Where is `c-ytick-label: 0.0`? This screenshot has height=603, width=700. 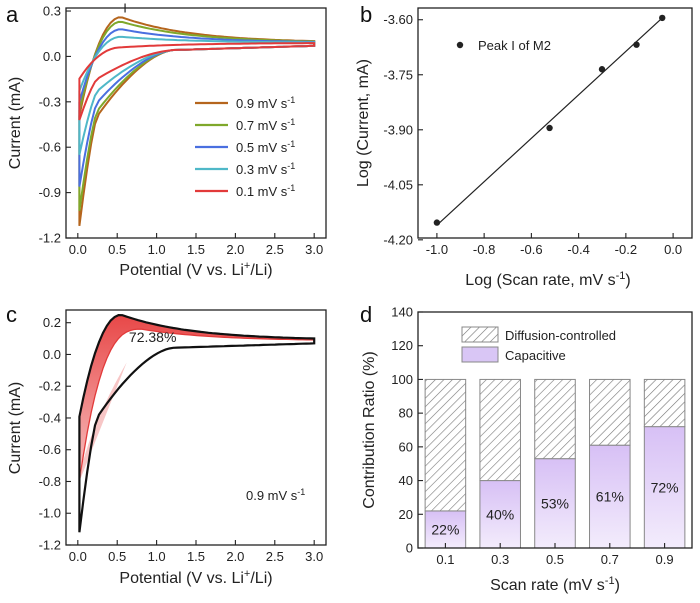 c-ytick-label: 0.0 is located at coordinates (52, 354).